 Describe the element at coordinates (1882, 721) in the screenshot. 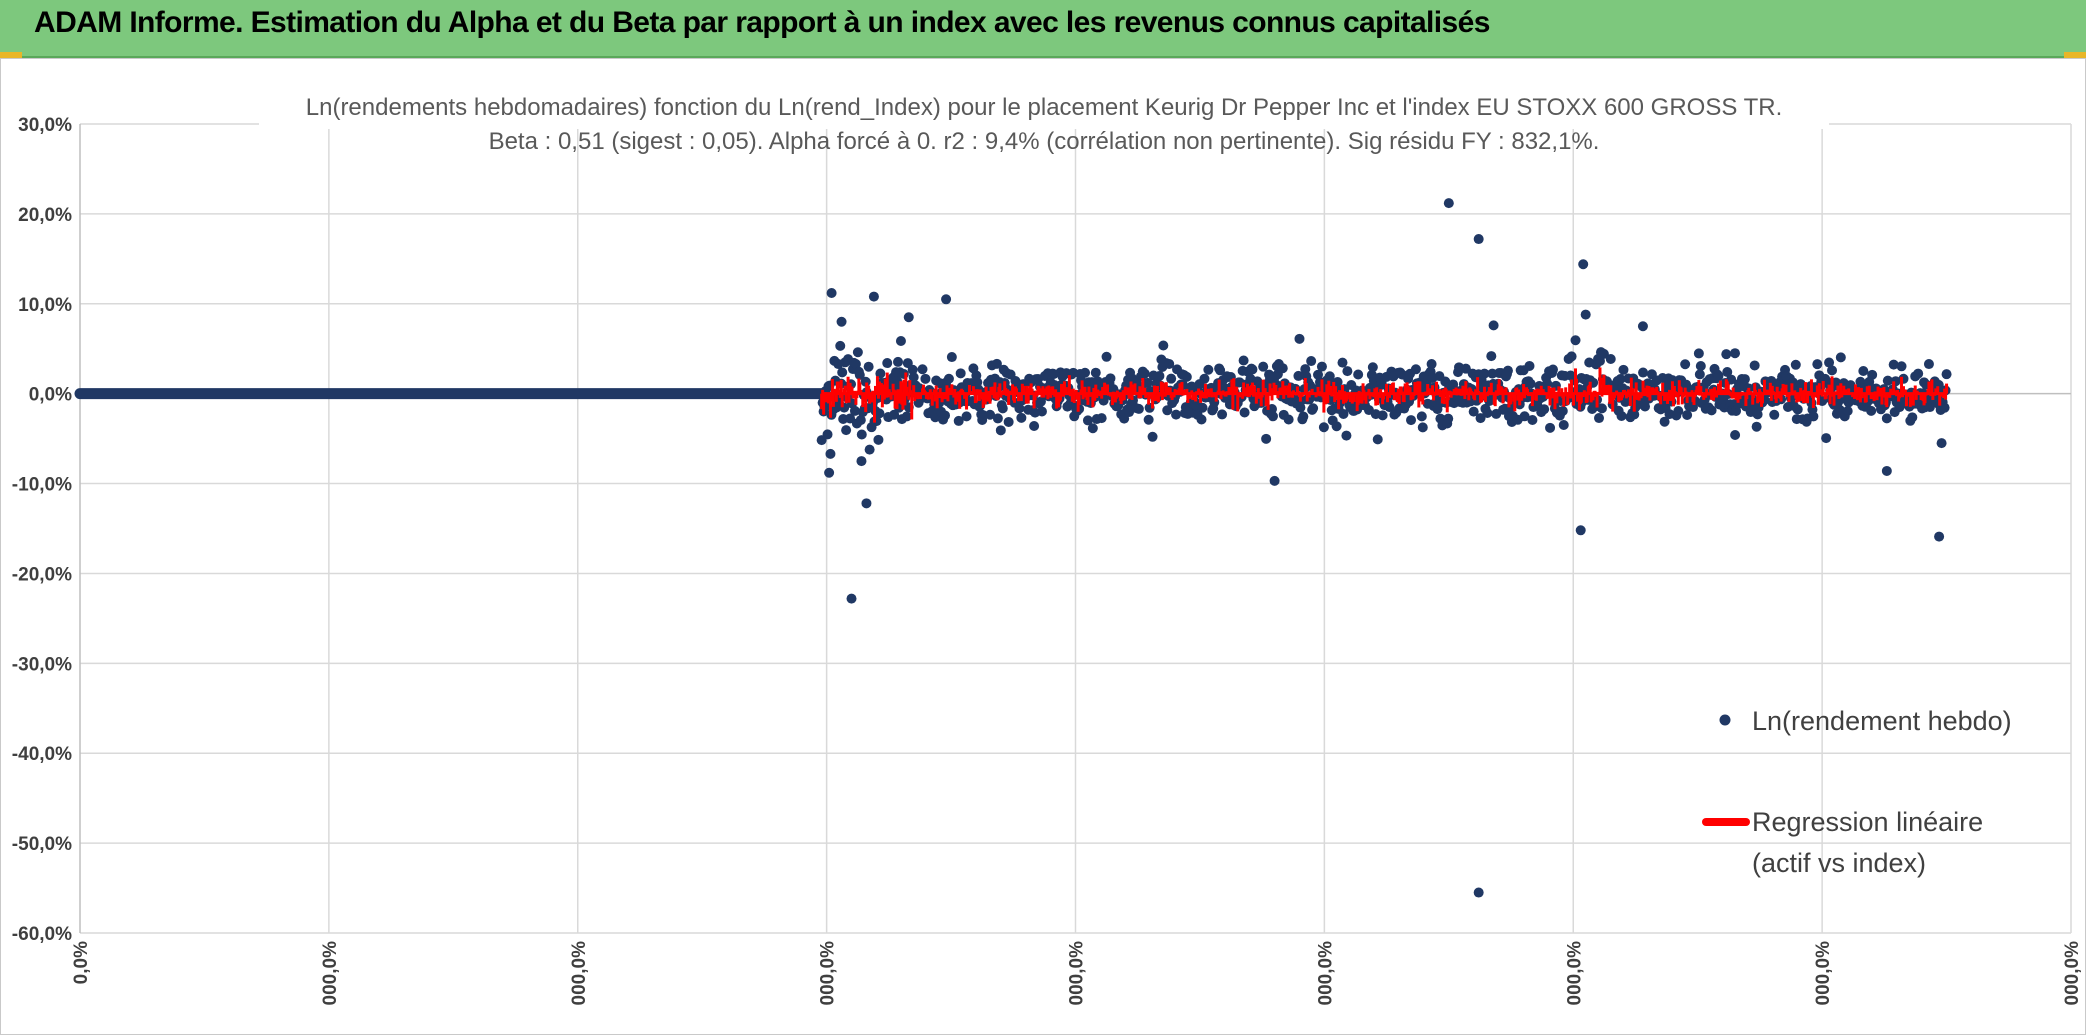

I see `legend-label-points: Ln(rendement hebdo)` at that location.